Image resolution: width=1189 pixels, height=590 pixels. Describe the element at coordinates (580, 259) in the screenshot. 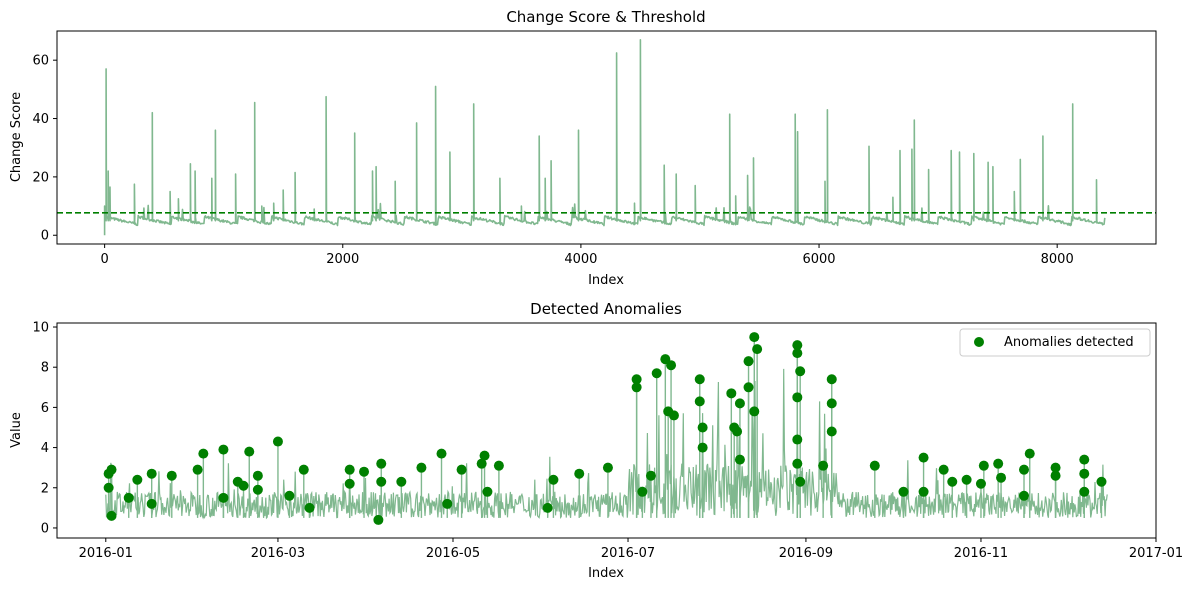

I see `x-tick-label: 4000` at that location.